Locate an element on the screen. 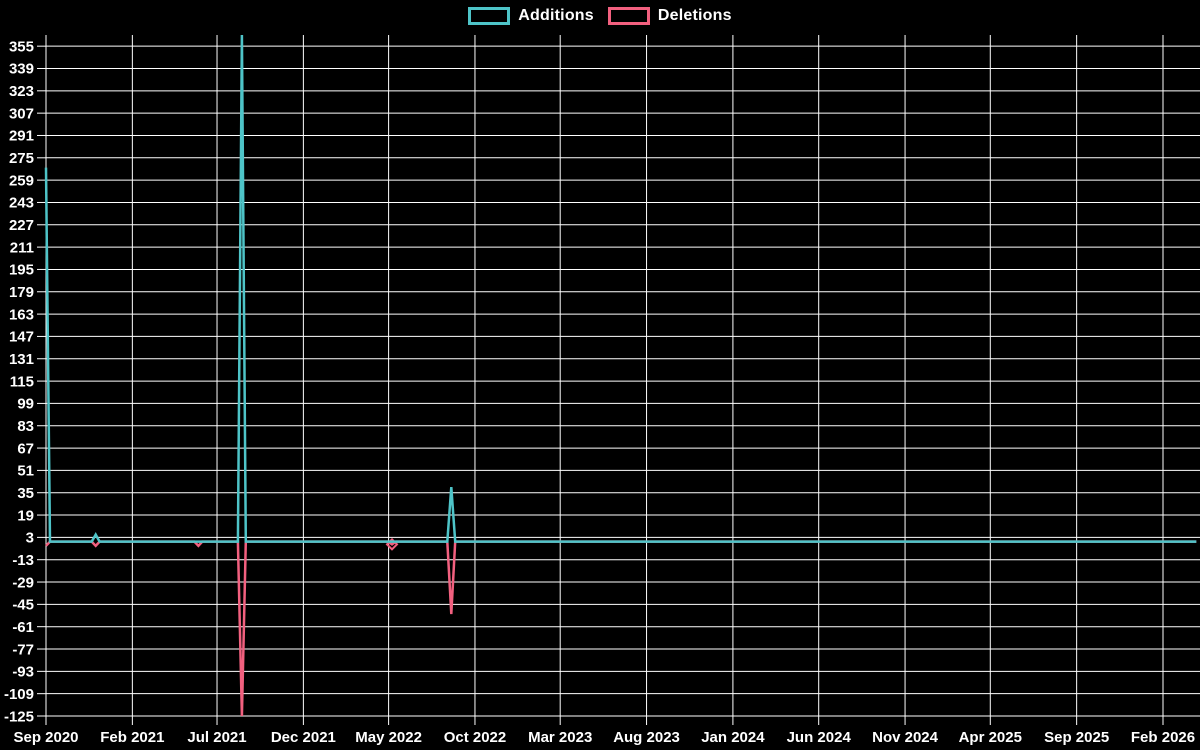  additions-swatch-icon is located at coordinates (489, 16).